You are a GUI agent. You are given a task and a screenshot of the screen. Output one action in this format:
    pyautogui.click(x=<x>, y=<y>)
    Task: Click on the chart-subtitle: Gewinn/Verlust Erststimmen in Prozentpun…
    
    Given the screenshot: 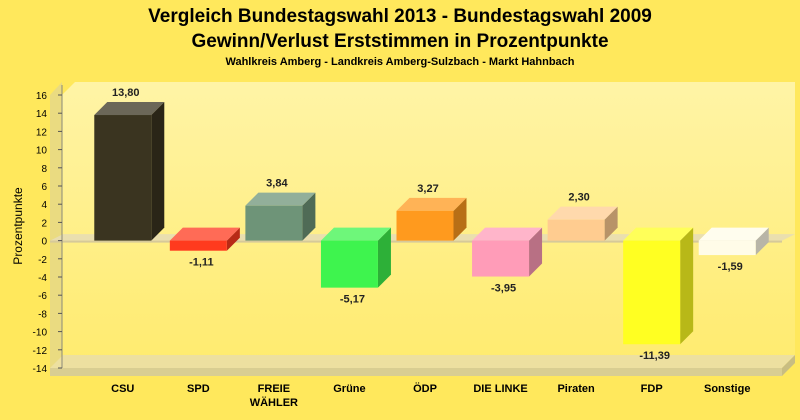 What is the action you would take?
    pyautogui.click(x=399, y=41)
    